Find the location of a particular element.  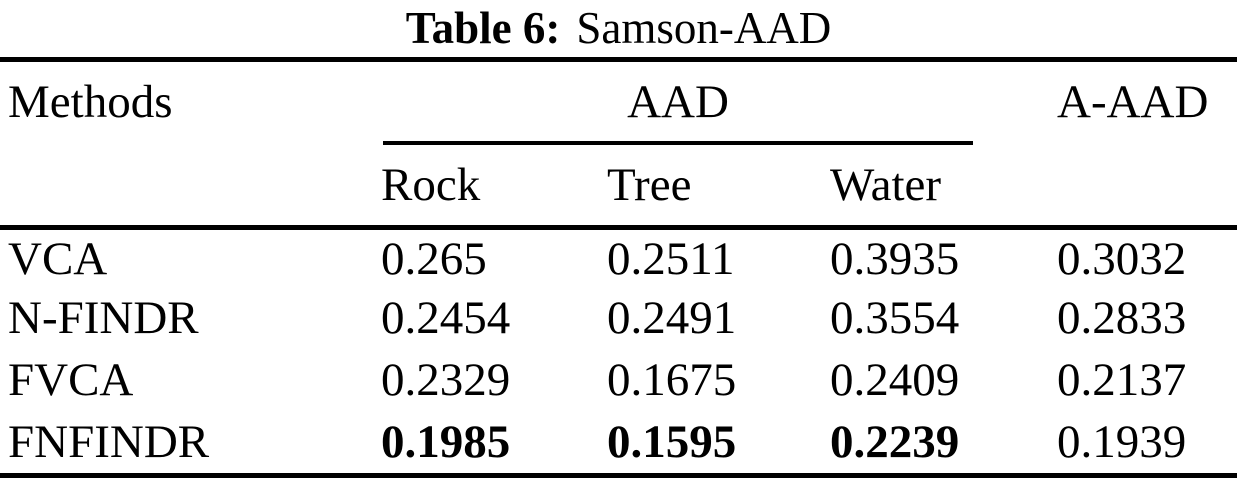

value-cell-a-aad: 0.1939 is located at coordinates (1122, 442).